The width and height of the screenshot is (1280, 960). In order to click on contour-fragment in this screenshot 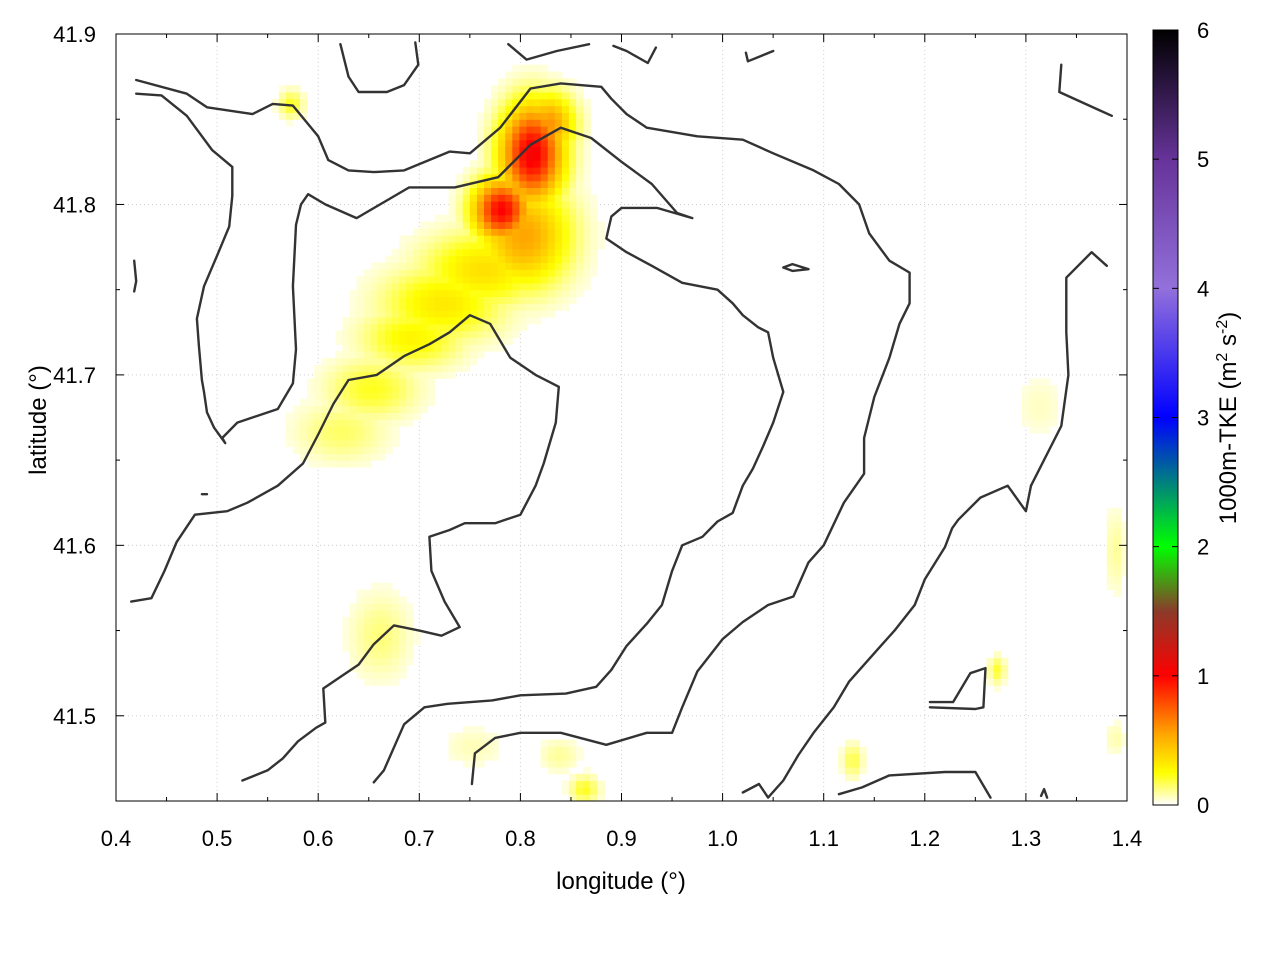, I will do `click(1086, 90)`.